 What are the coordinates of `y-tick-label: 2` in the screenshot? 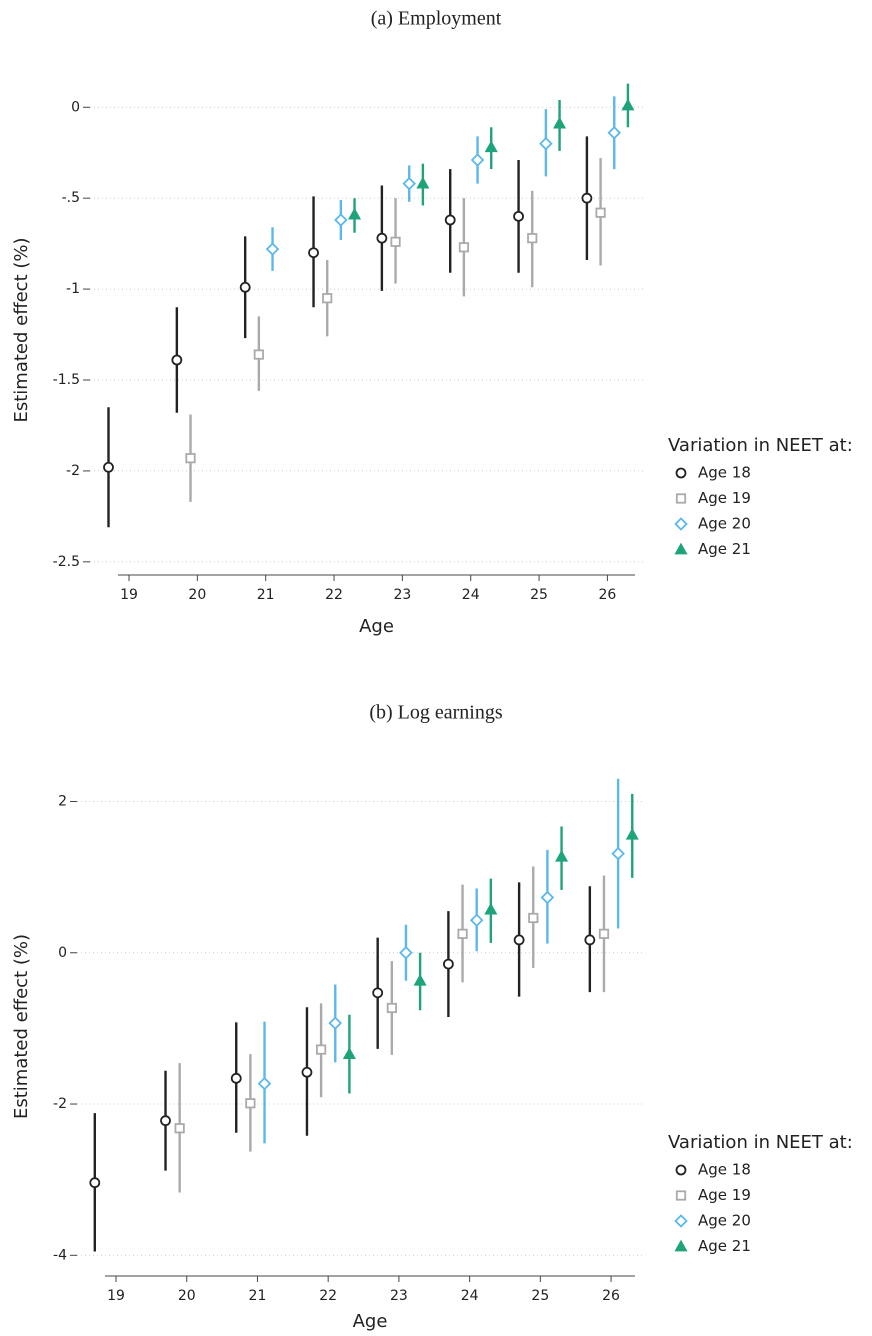 It's located at (62, 801).